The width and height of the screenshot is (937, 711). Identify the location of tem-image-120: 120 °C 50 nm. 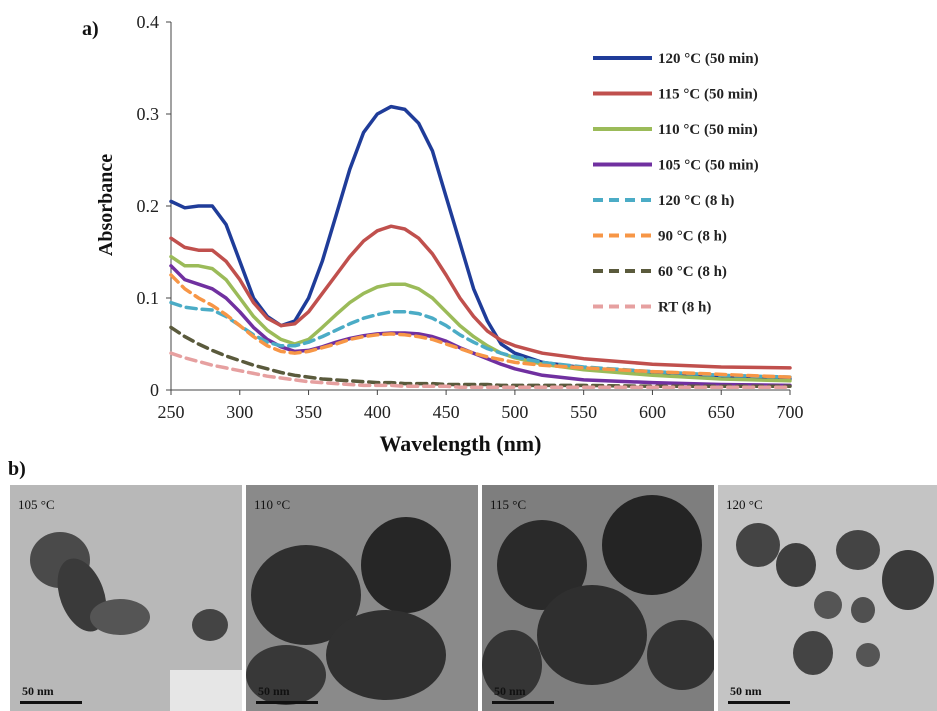
(827, 598).